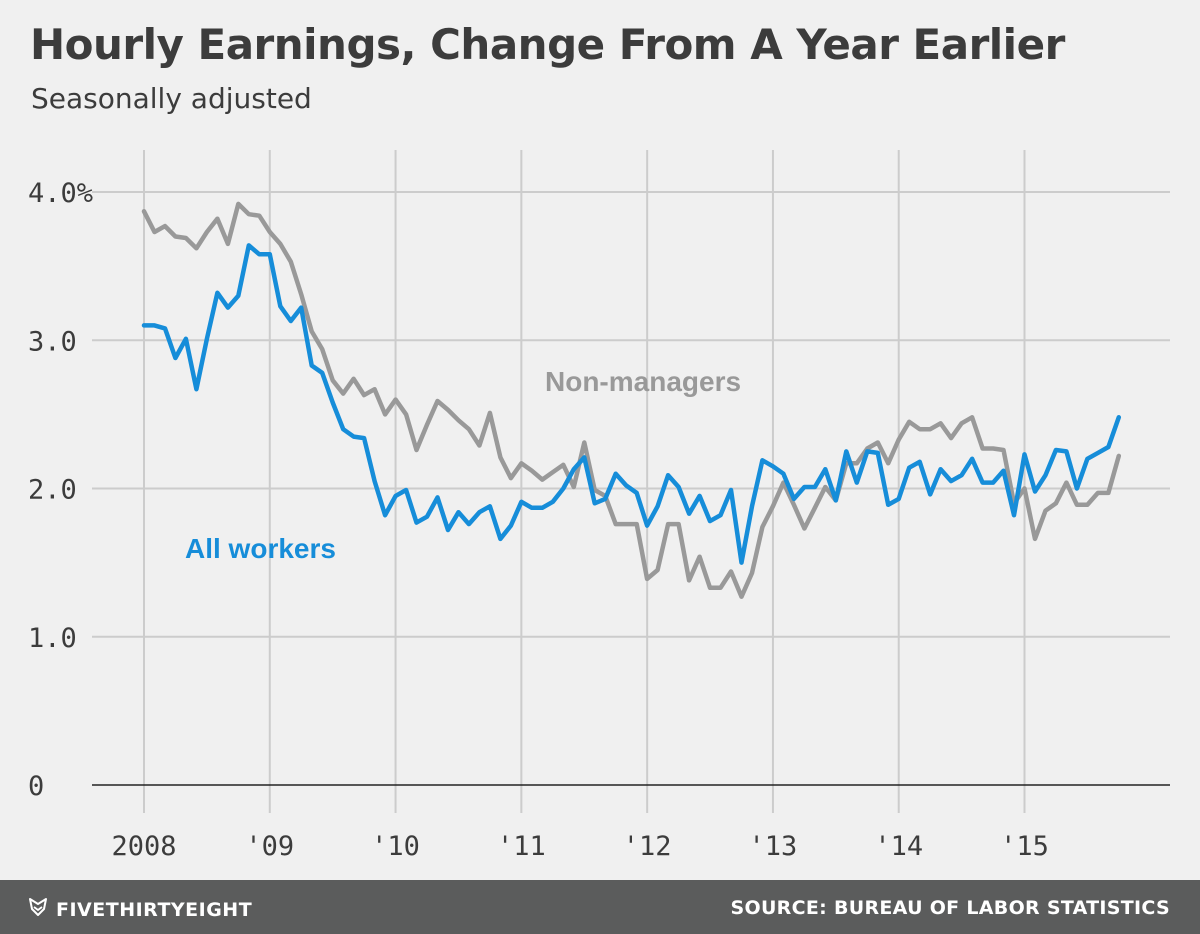 The image size is (1200, 934). What do you see at coordinates (171, 98) in the screenshot?
I see `chart-subtitle: Seasonally adjusted` at bounding box center [171, 98].